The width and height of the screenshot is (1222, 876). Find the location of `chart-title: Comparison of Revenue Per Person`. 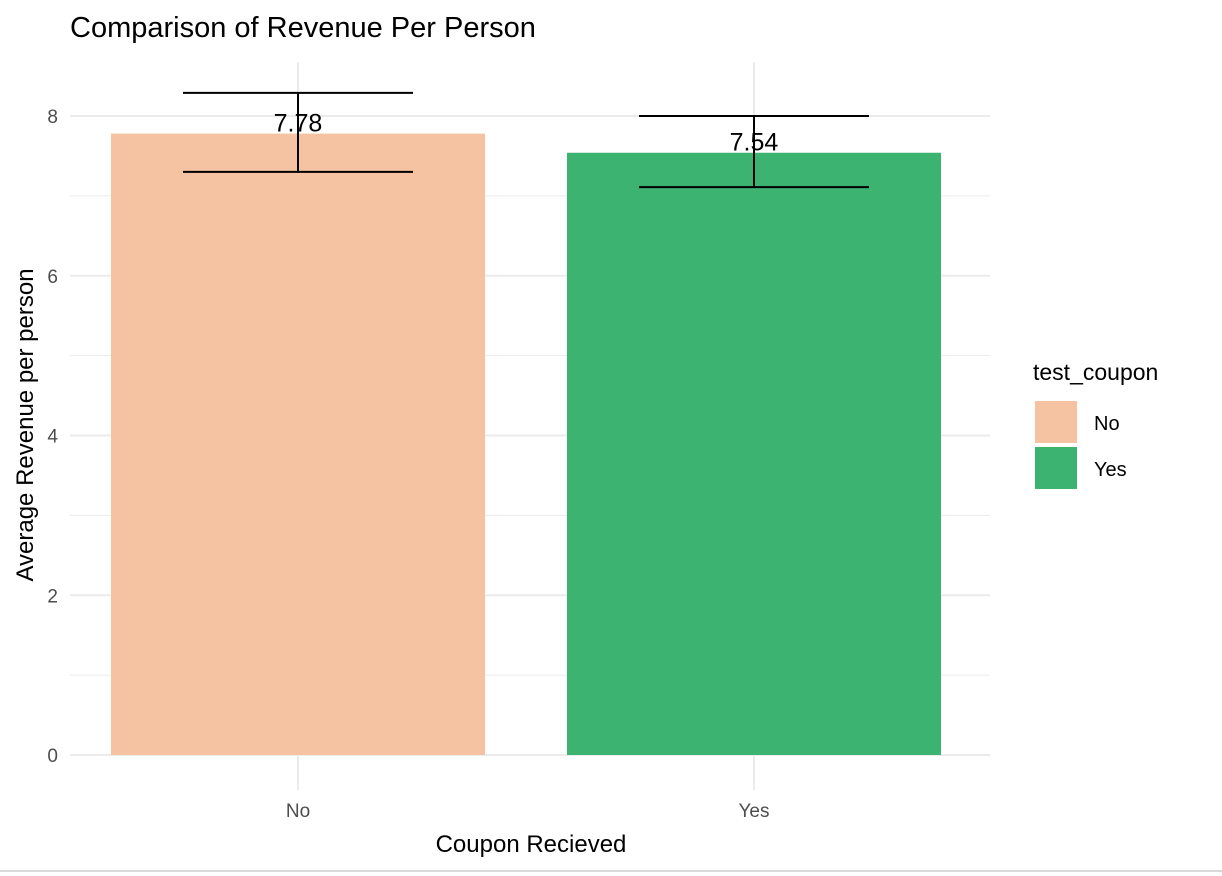

chart-title: Comparison of Revenue Per Person is located at coordinates (303, 28).